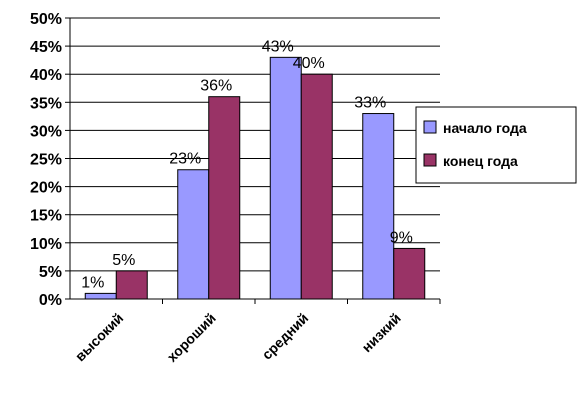 Image resolution: width=578 pixels, height=408 pixels. What do you see at coordinates (216, 86) in the screenshot?
I see `data-label: 36%` at bounding box center [216, 86].